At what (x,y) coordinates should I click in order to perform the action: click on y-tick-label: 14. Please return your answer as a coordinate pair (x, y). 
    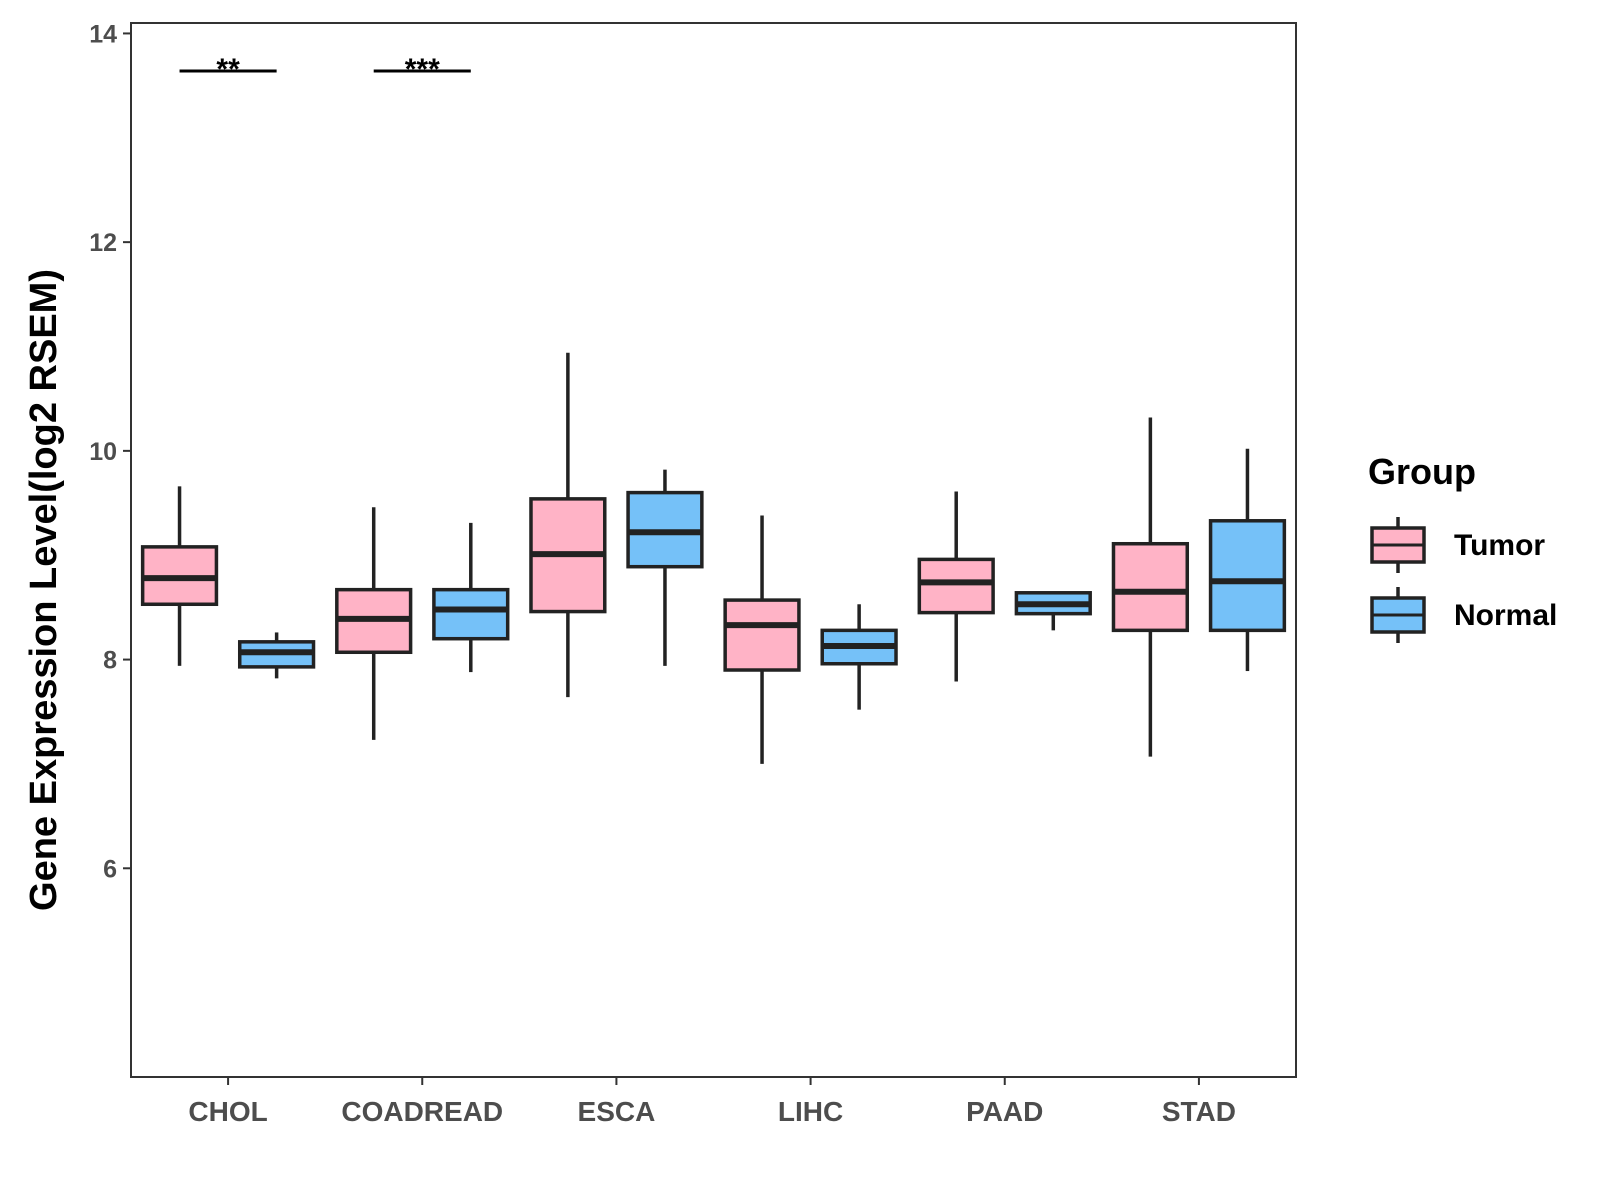
    Looking at the image, I should click on (103, 34).